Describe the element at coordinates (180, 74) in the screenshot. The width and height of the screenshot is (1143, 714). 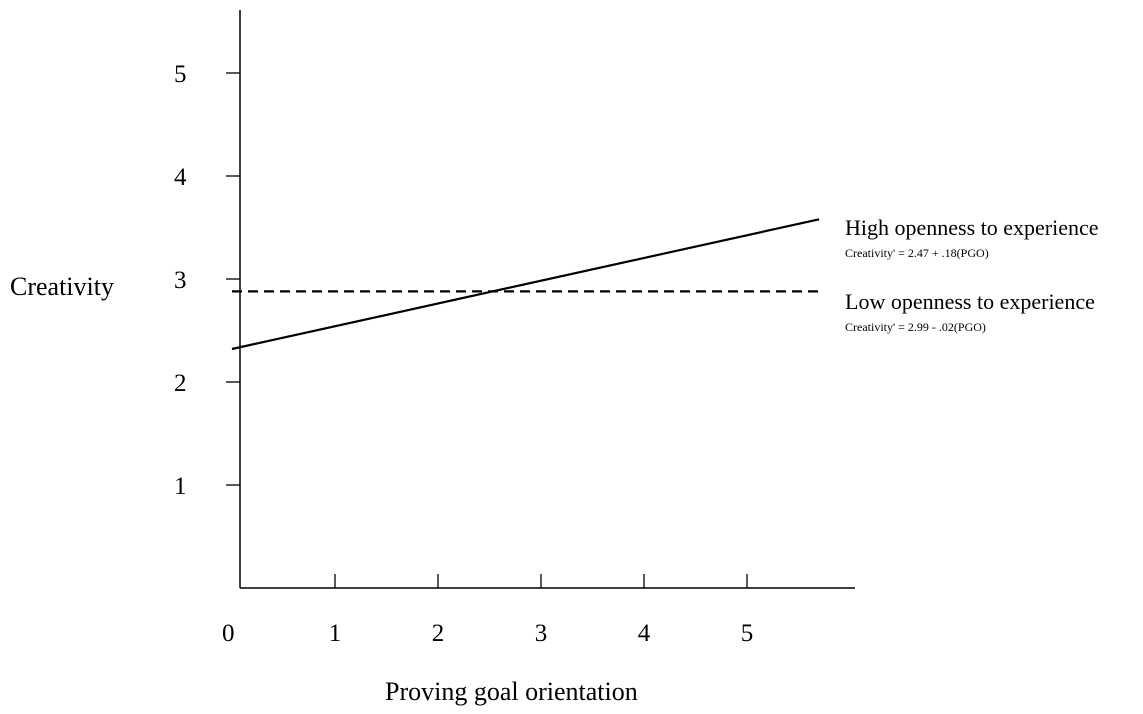
I see `y-tick-label-5: 5` at that location.